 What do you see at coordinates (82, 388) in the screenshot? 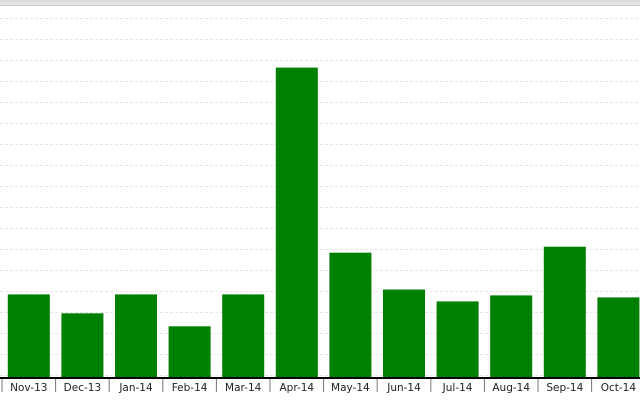
I see `x-tick-label: Dec-13` at bounding box center [82, 388].